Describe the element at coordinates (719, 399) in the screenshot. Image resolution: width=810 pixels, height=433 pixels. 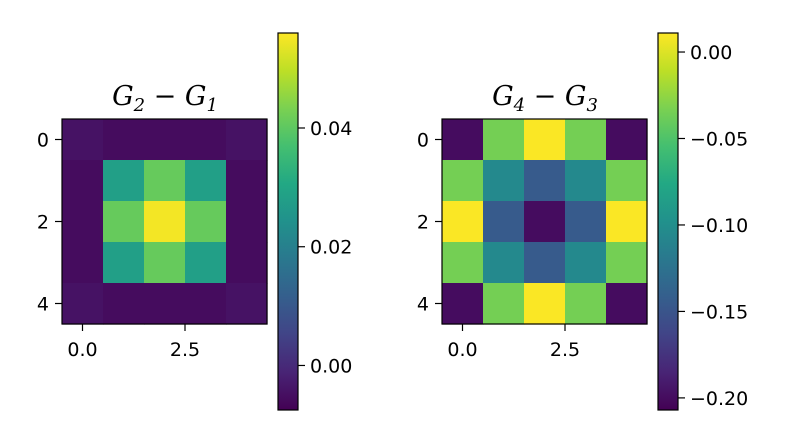
I see `colorbar-tick-label: −0.20` at that location.